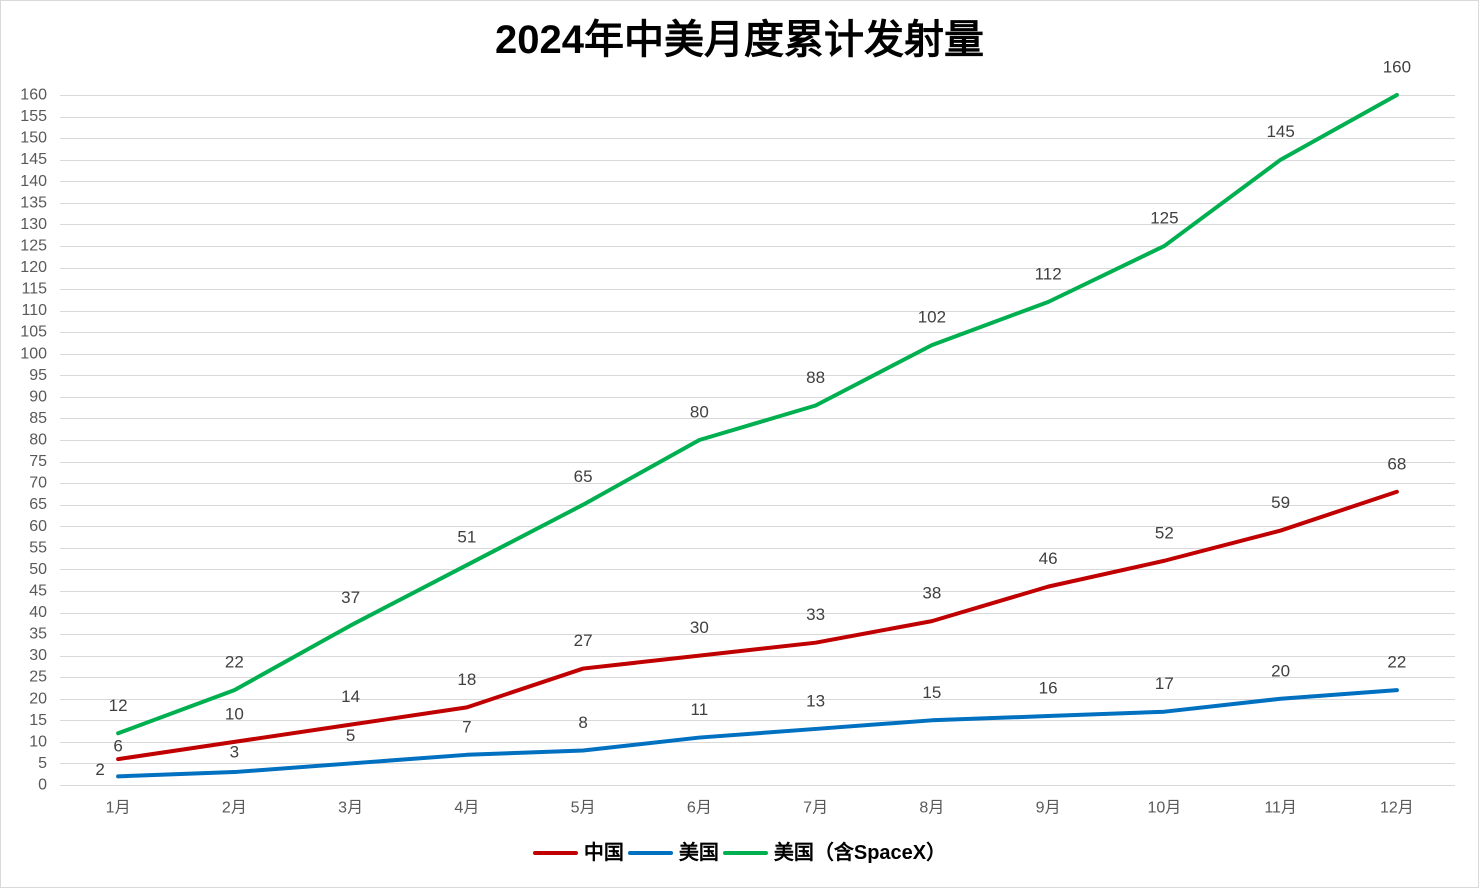 This screenshot has height=888, width=1479. I want to click on data-label-china: 52, so click(1164, 532).